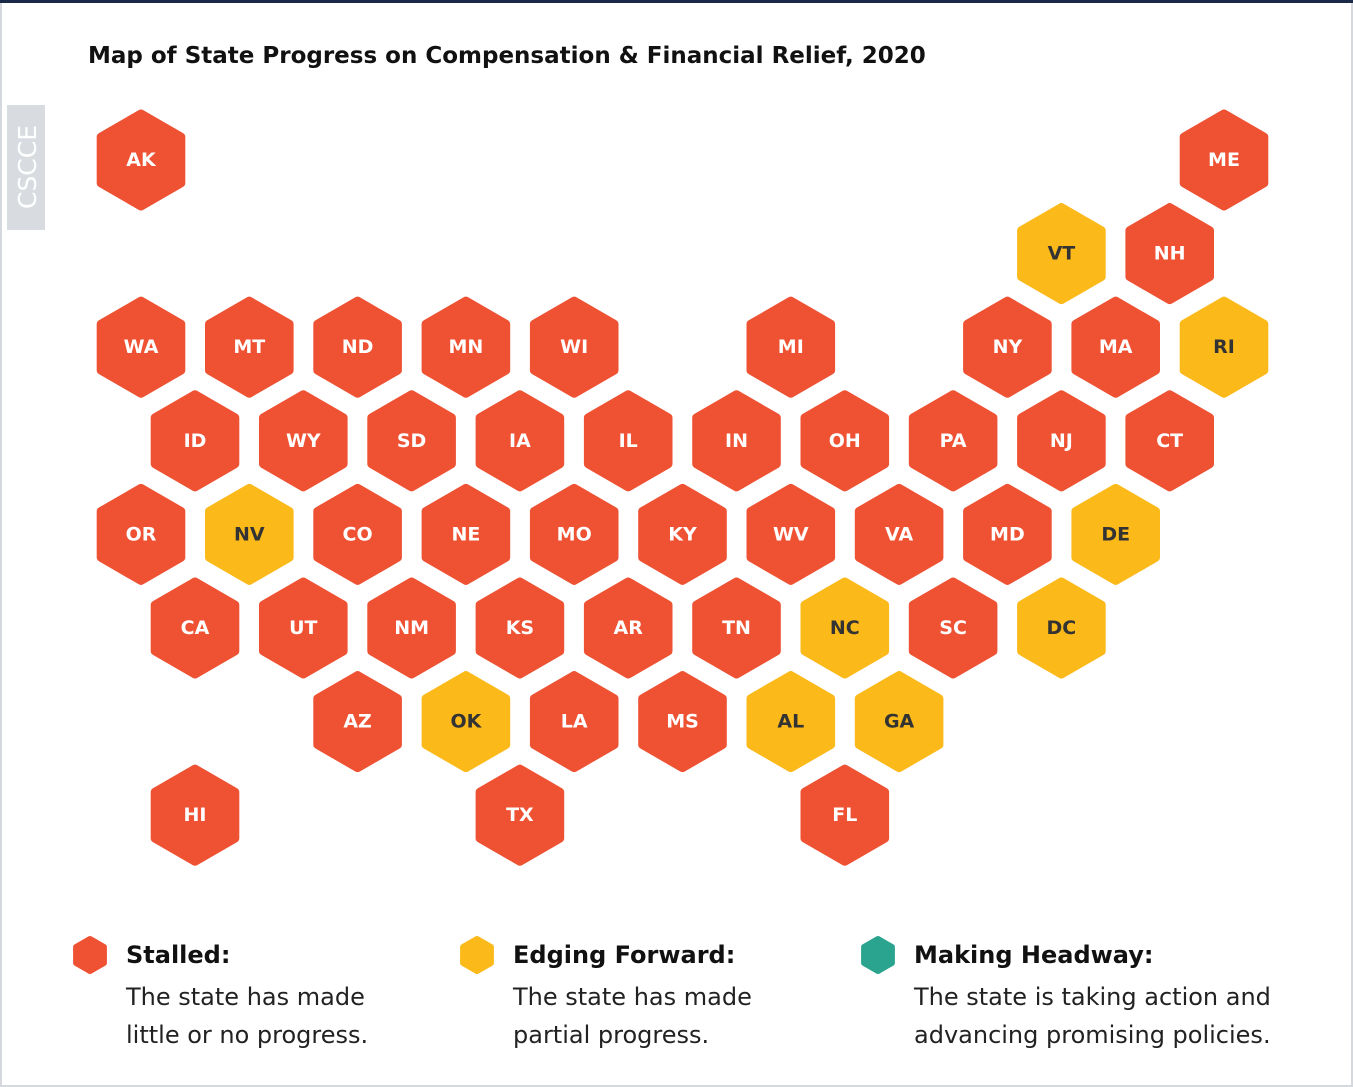  I want to click on state-label: OK, so click(466, 722).